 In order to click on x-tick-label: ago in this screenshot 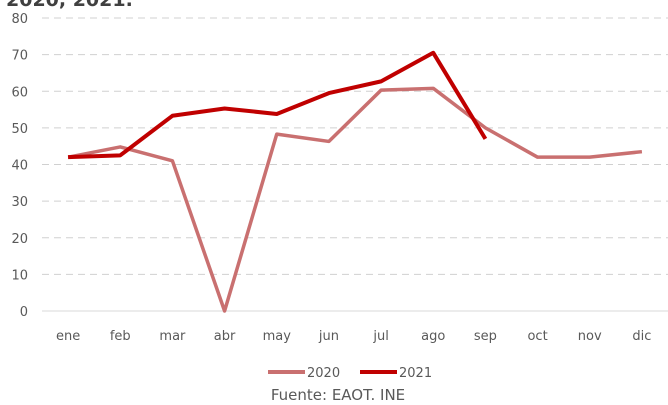, I will do `click(433, 336)`.